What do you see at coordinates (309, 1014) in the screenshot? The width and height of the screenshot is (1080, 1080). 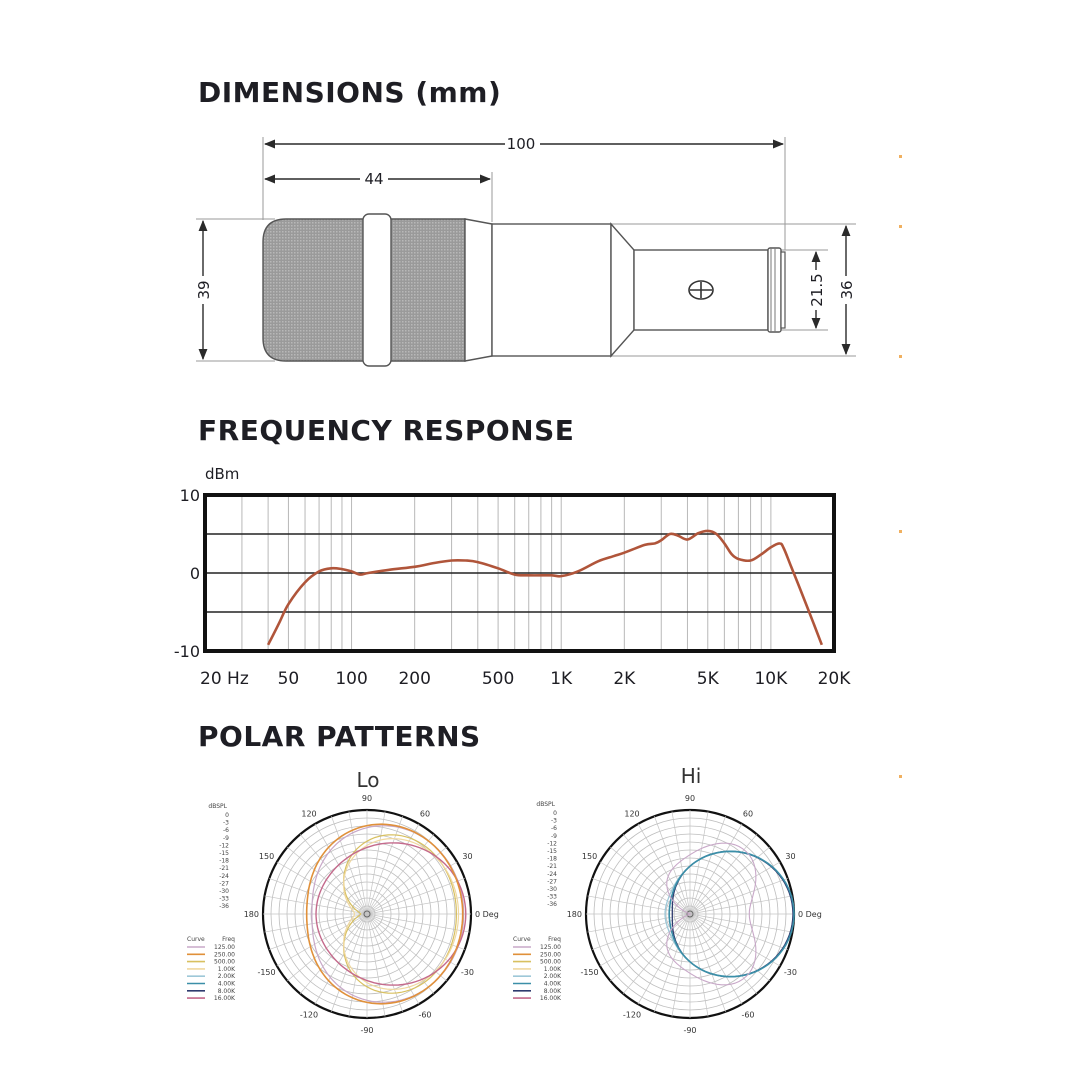 I see `polar-angle-label: -120` at bounding box center [309, 1014].